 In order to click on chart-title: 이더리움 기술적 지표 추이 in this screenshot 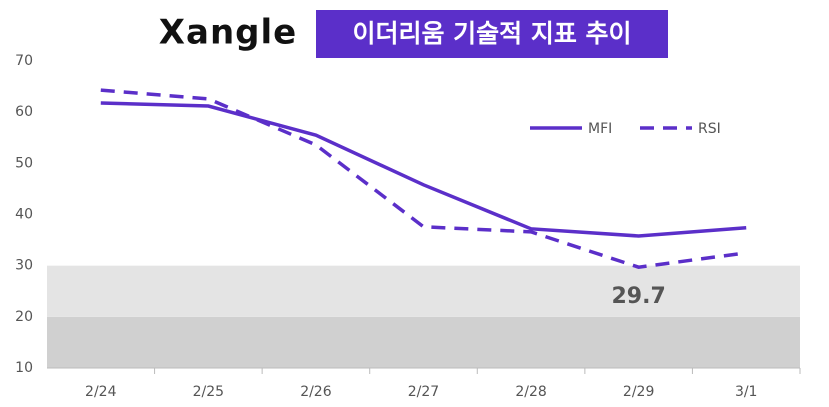, I will do `click(491, 33)`.